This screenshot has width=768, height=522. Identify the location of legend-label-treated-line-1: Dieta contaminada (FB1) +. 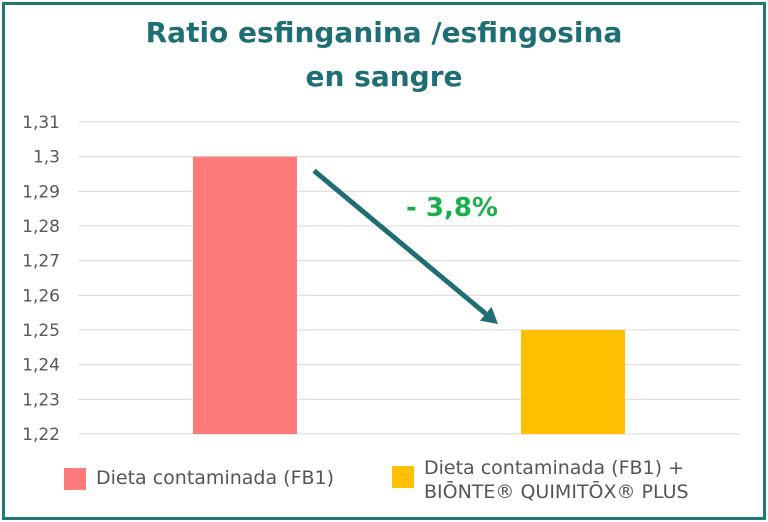
(554, 468).